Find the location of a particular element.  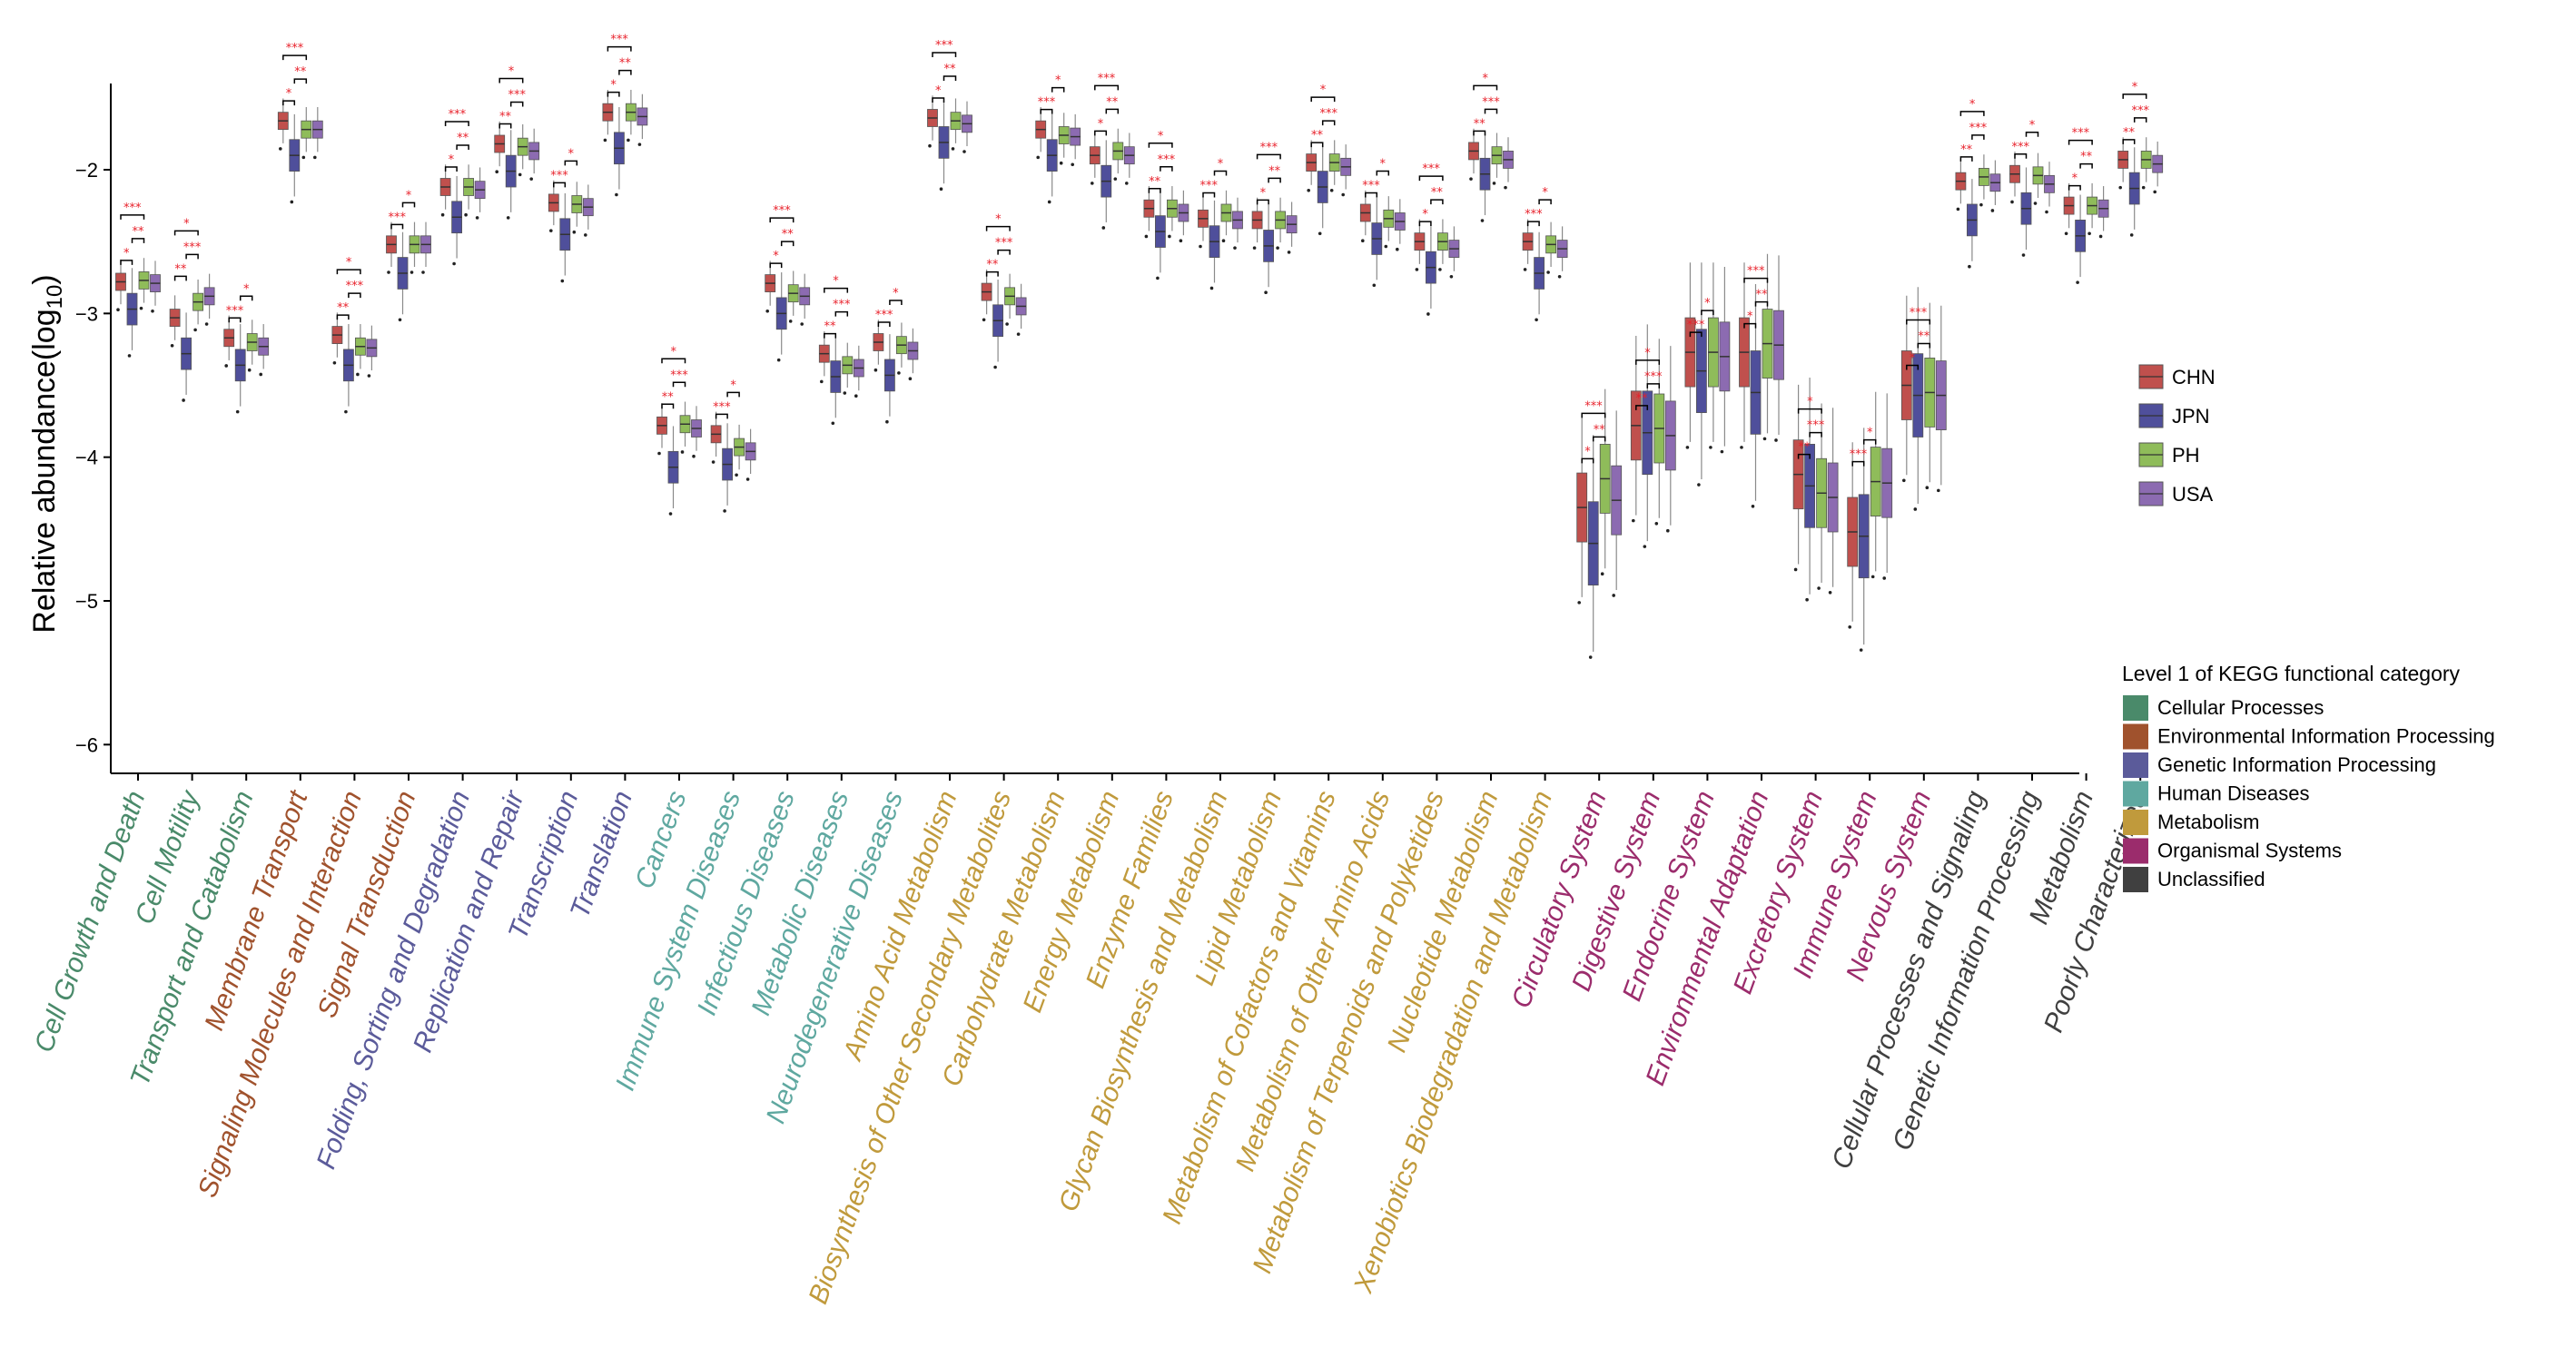

legend-level1-swatch is located at coordinates (2135, 765).